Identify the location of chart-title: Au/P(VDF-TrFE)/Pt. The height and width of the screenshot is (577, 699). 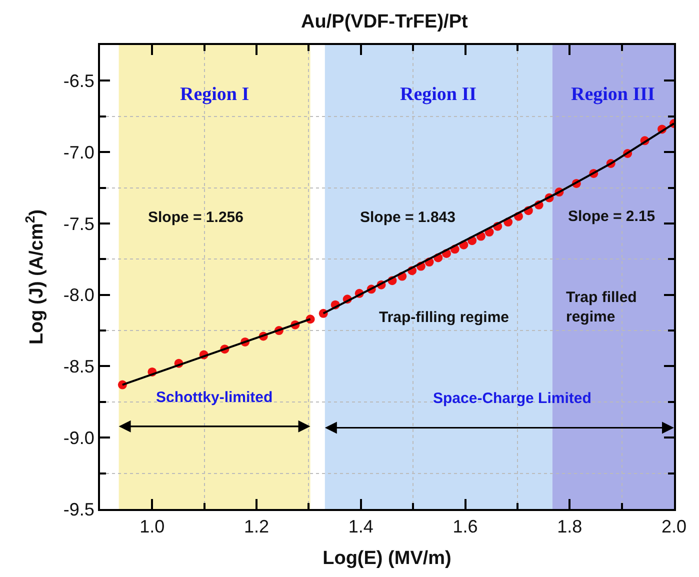
(384, 22).